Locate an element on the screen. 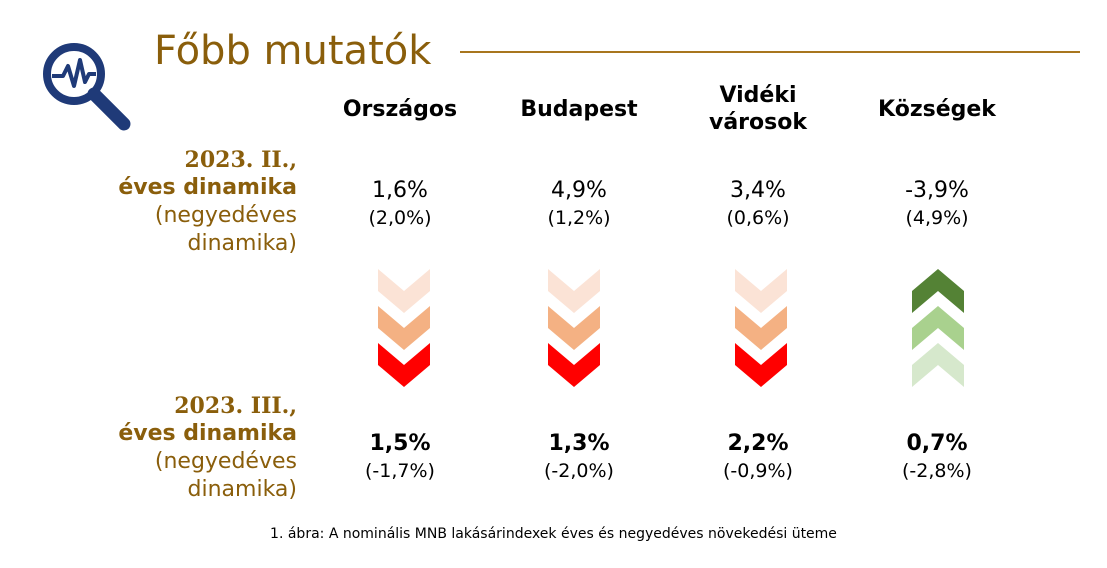 Image resolution: width=1107 pixels, height=568 pixels. quarterly-value: (-0,9%) is located at coordinates (758, 471).